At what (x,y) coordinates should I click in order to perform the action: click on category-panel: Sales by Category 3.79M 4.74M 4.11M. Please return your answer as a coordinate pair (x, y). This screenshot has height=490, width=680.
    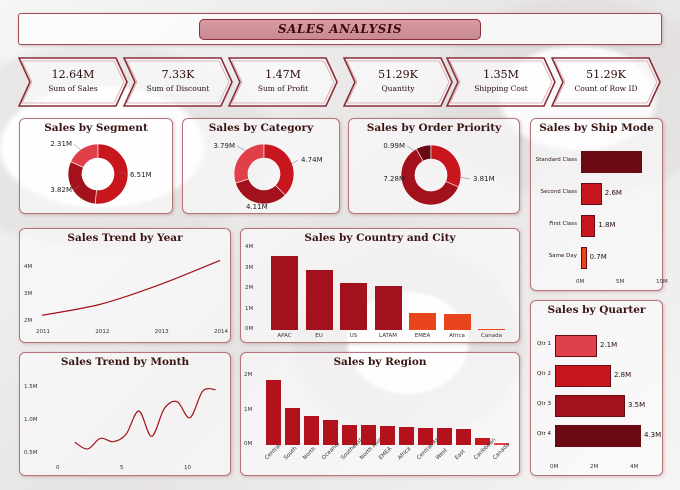
    Looking at the image, I should click on (261, 166).